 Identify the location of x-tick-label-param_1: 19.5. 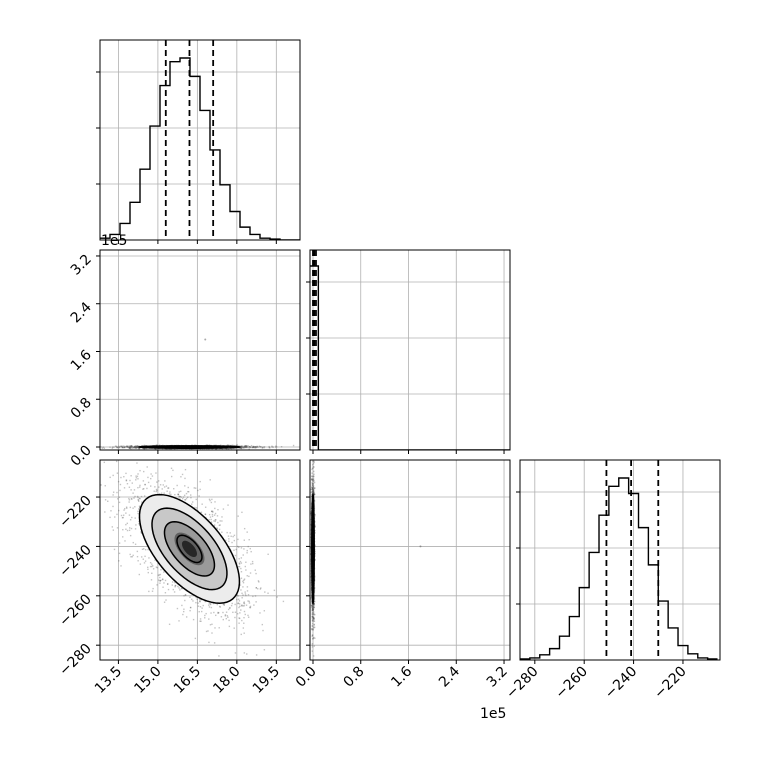
(266, 680).